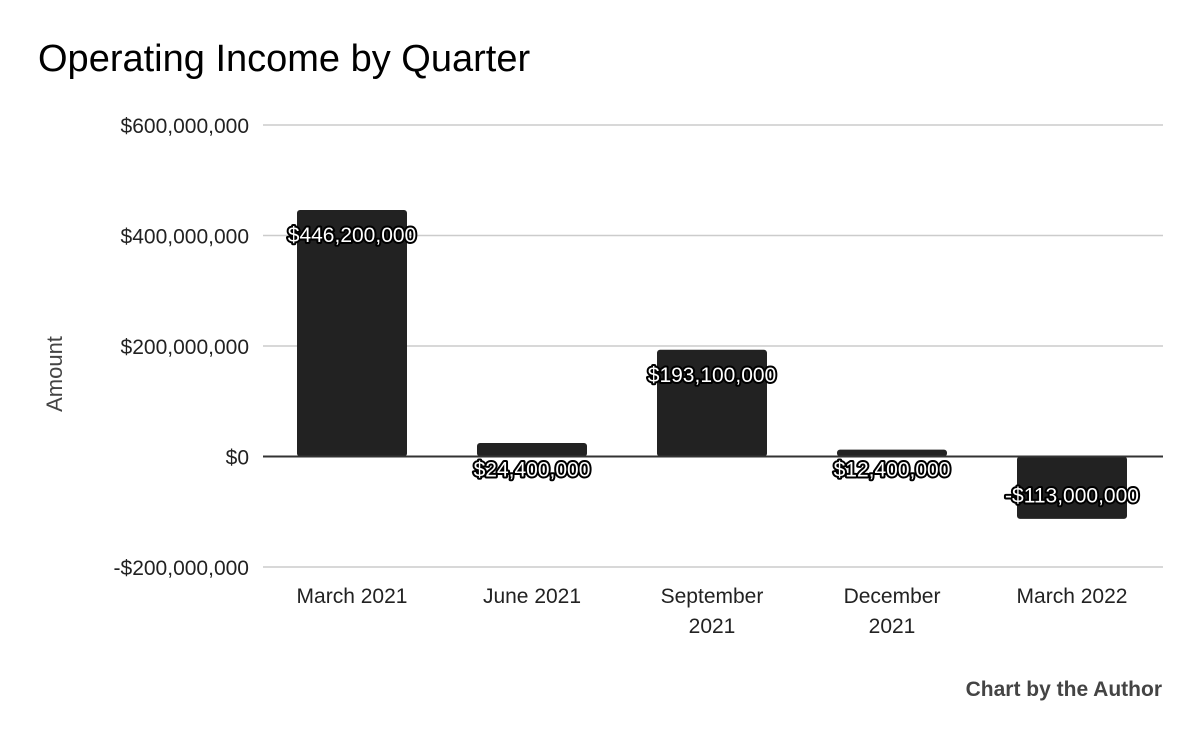 The image size is (1200, 742). I want to click on y-tick-label: $400,000,000, so click(185, 237).